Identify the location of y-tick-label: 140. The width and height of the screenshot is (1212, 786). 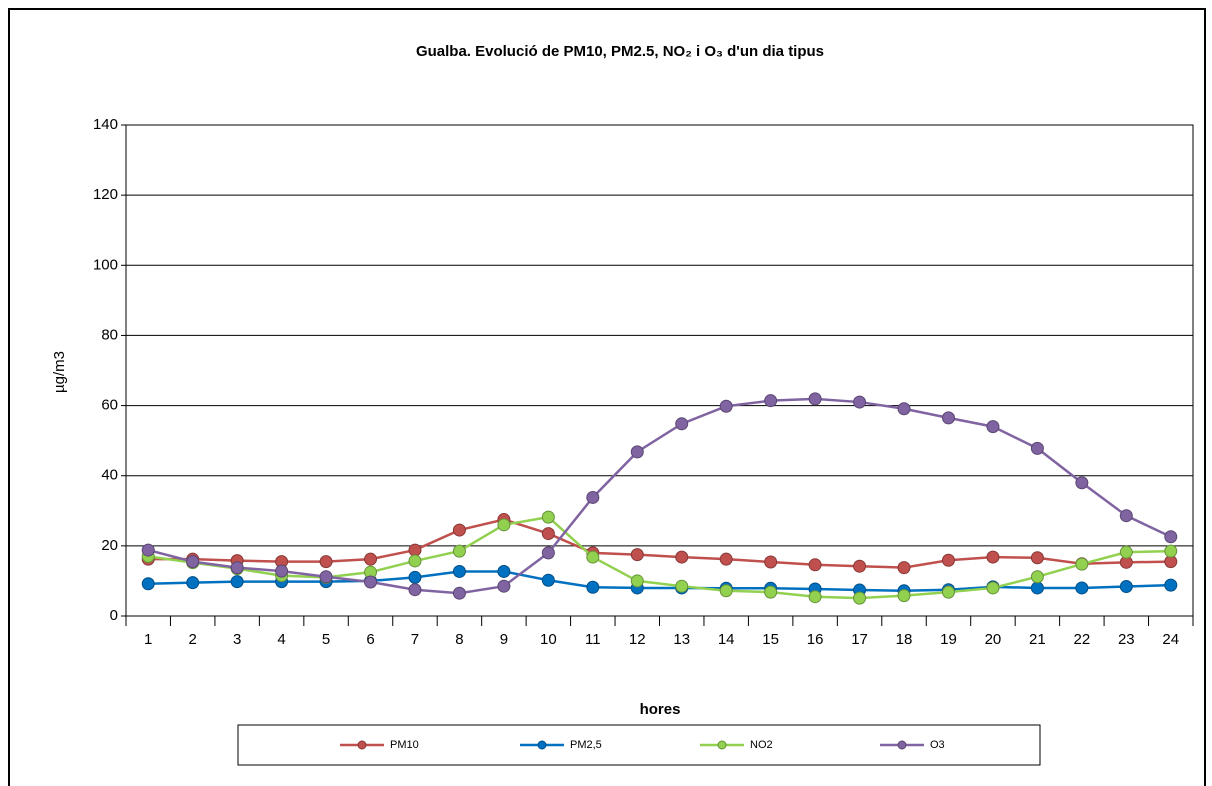
(105, 124).